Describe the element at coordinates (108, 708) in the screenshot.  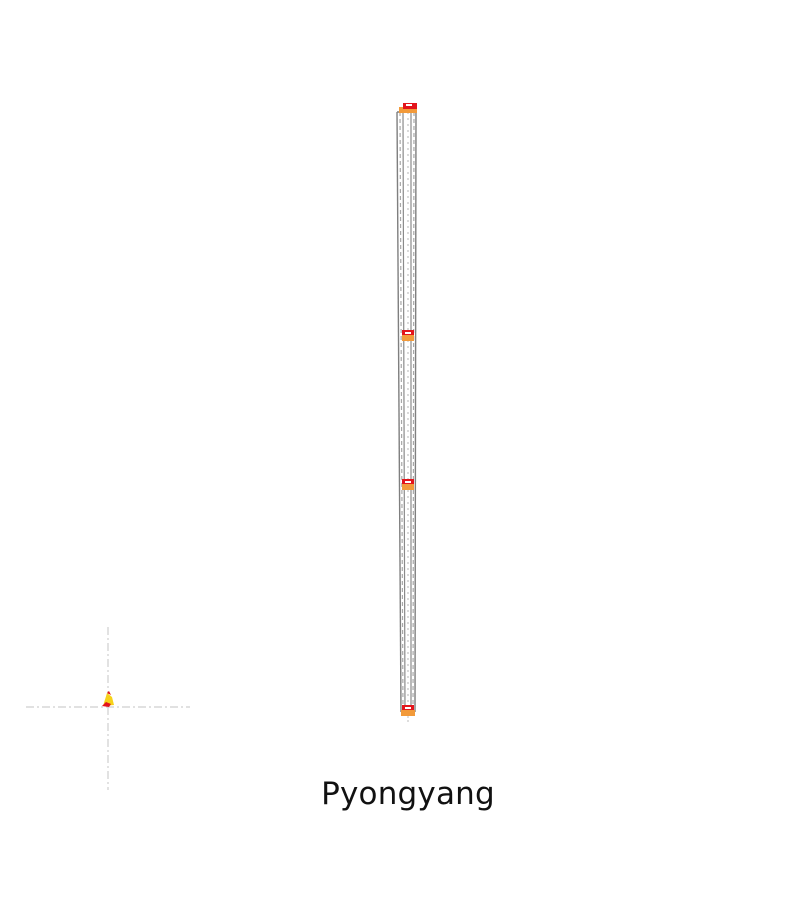
I see `crosshair-guide` at that location.